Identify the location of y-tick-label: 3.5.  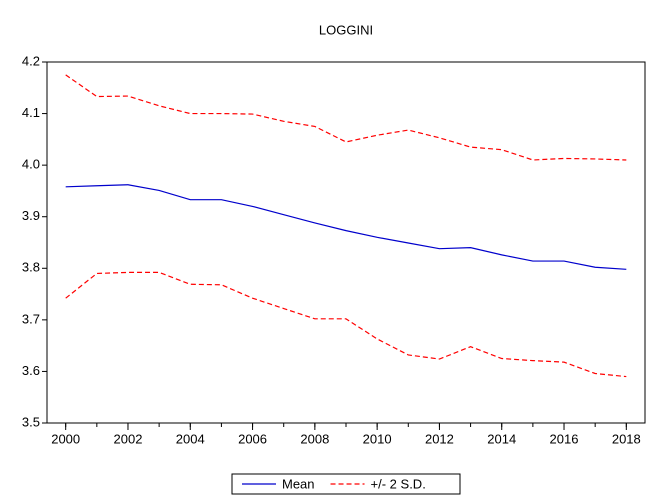
(31, 421).